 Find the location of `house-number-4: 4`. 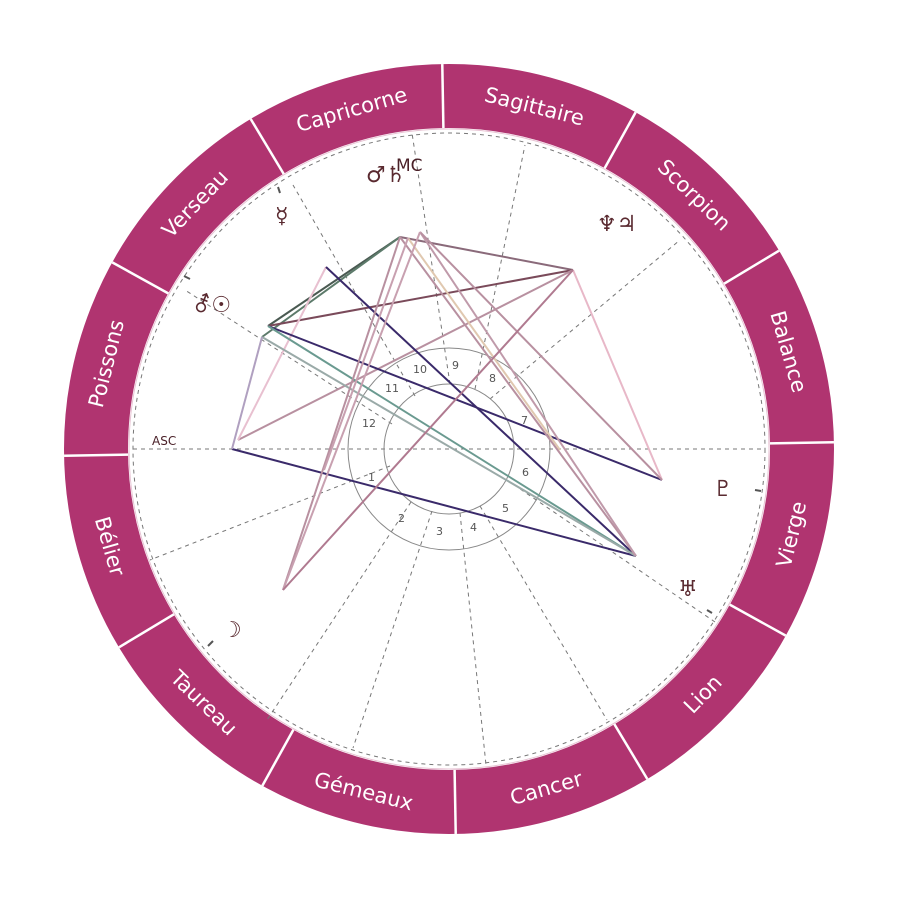

house-number-4: 4 is located at coordinates (473, 527).